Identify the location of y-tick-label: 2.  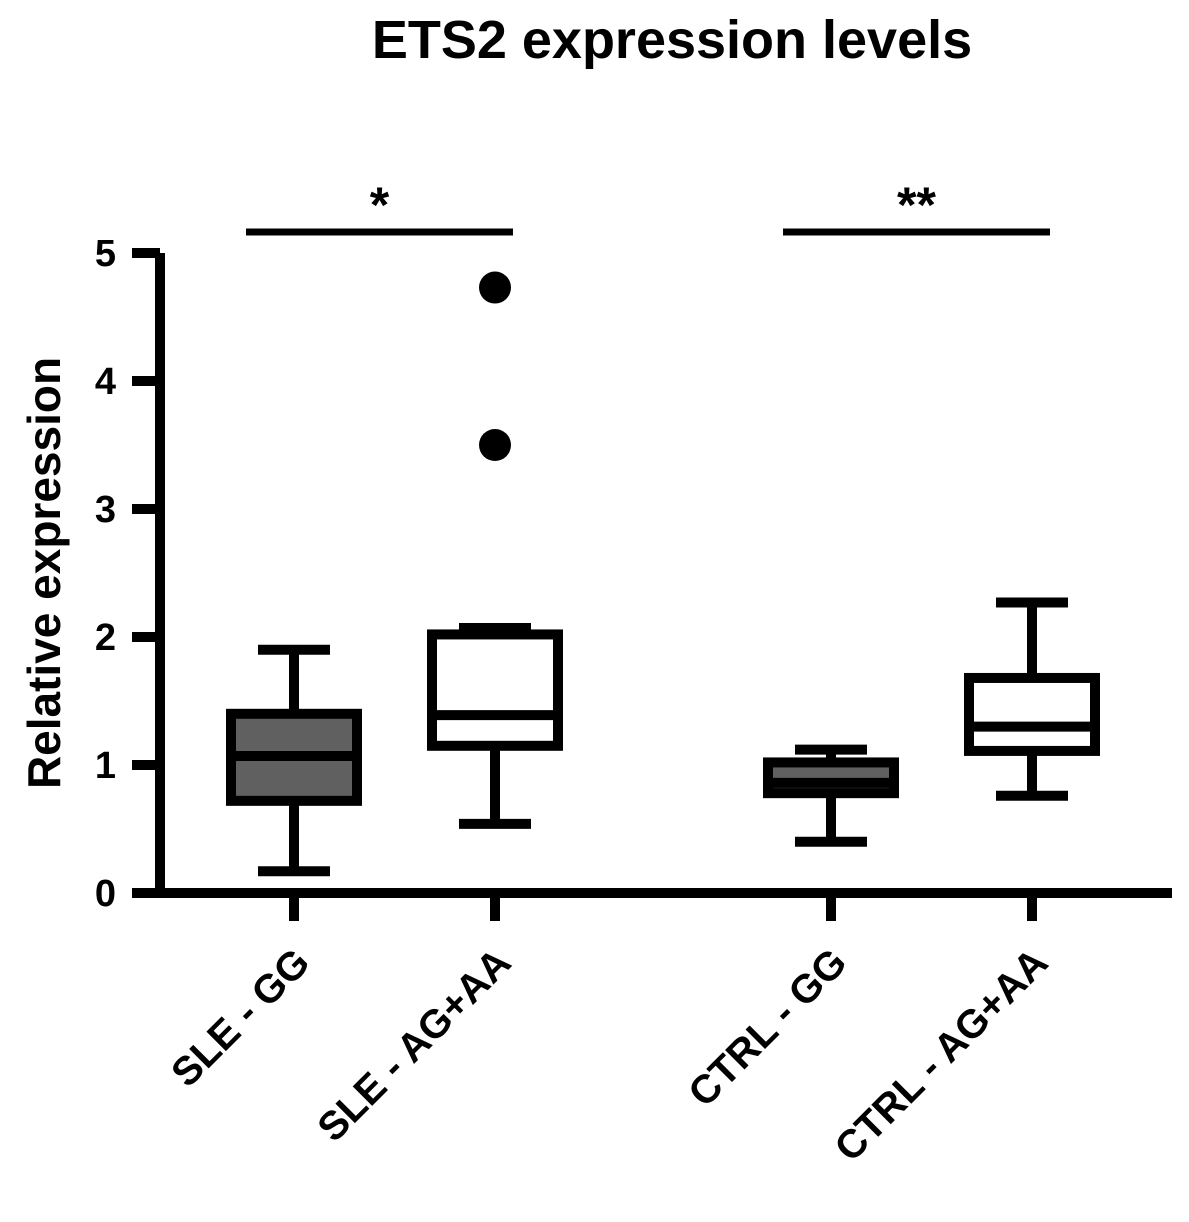
(105, 638).